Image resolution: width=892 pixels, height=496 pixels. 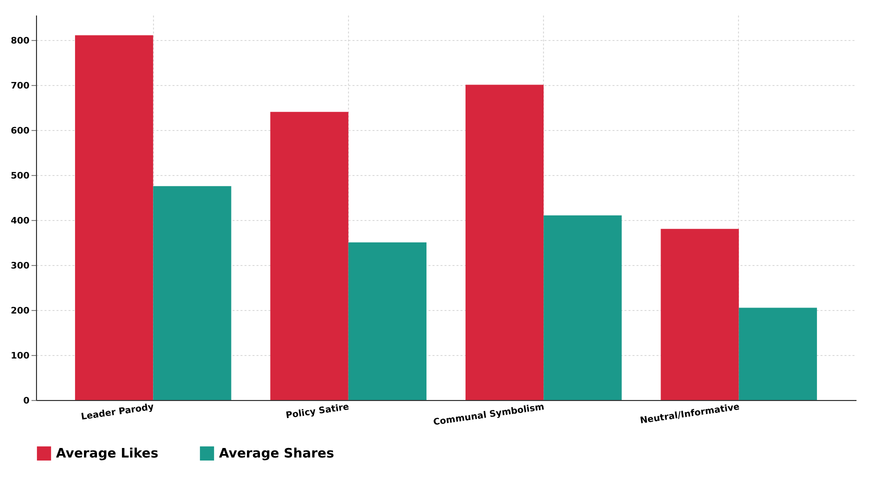 I want to click on y-tick-label: 200, so click(x=20, y=311).